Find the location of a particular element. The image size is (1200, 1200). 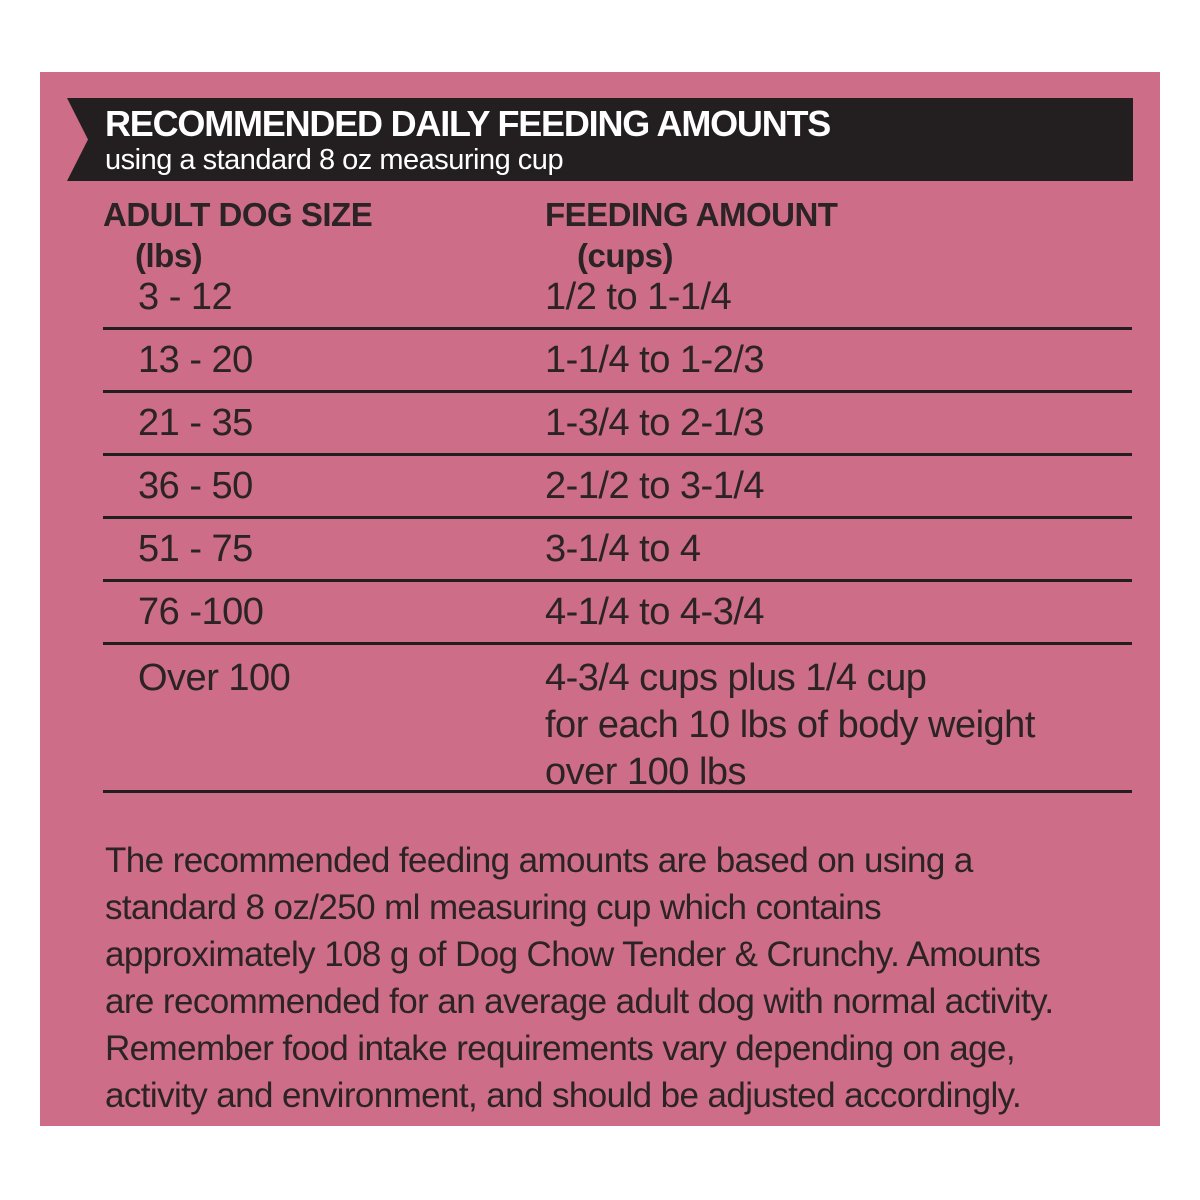

feeding-amount-value: 2-1/2 to 3-1/4 is located at coordinates (655, 485).